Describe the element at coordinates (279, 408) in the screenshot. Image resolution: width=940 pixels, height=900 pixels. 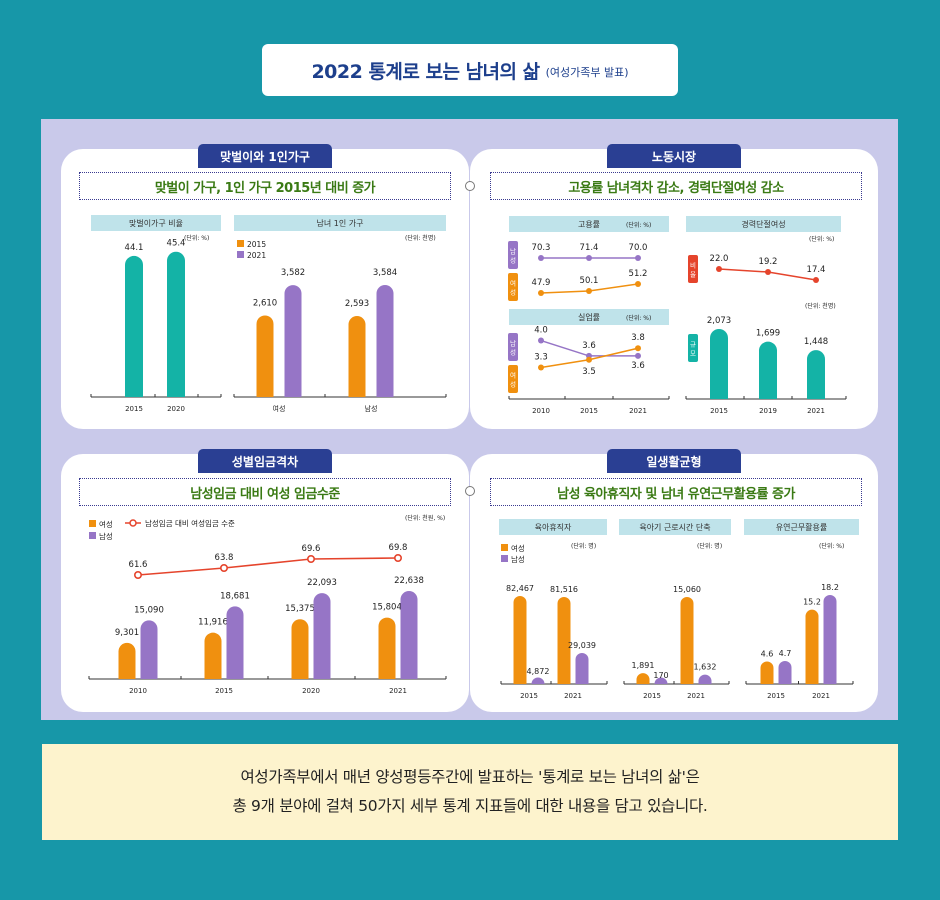
I see `tick-single-household: 여성` at that location.